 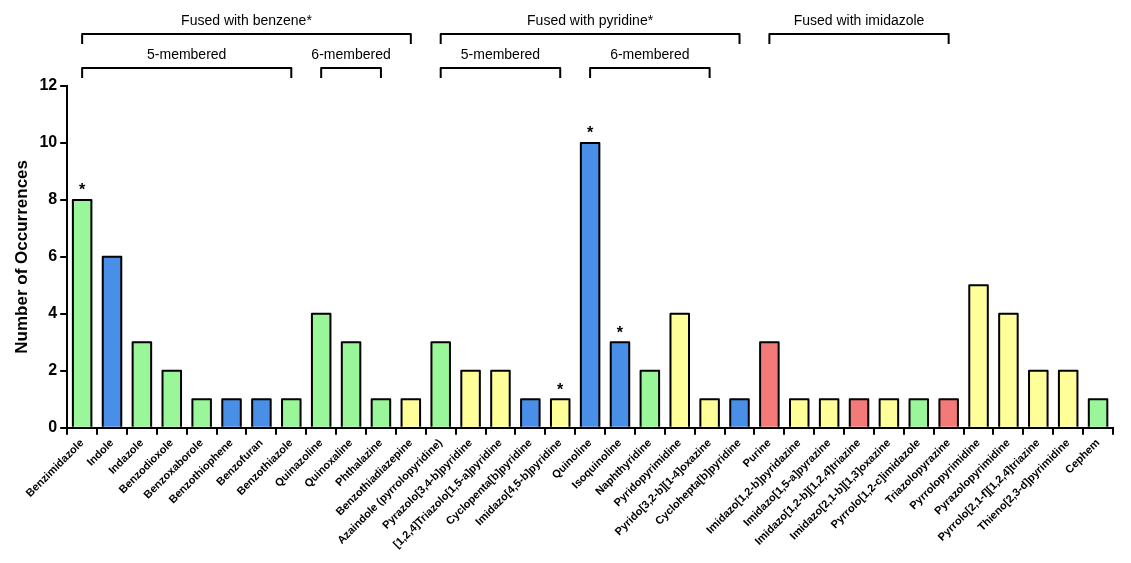 I want to click on y-tick-label: 10, so click(x=48, y=142).